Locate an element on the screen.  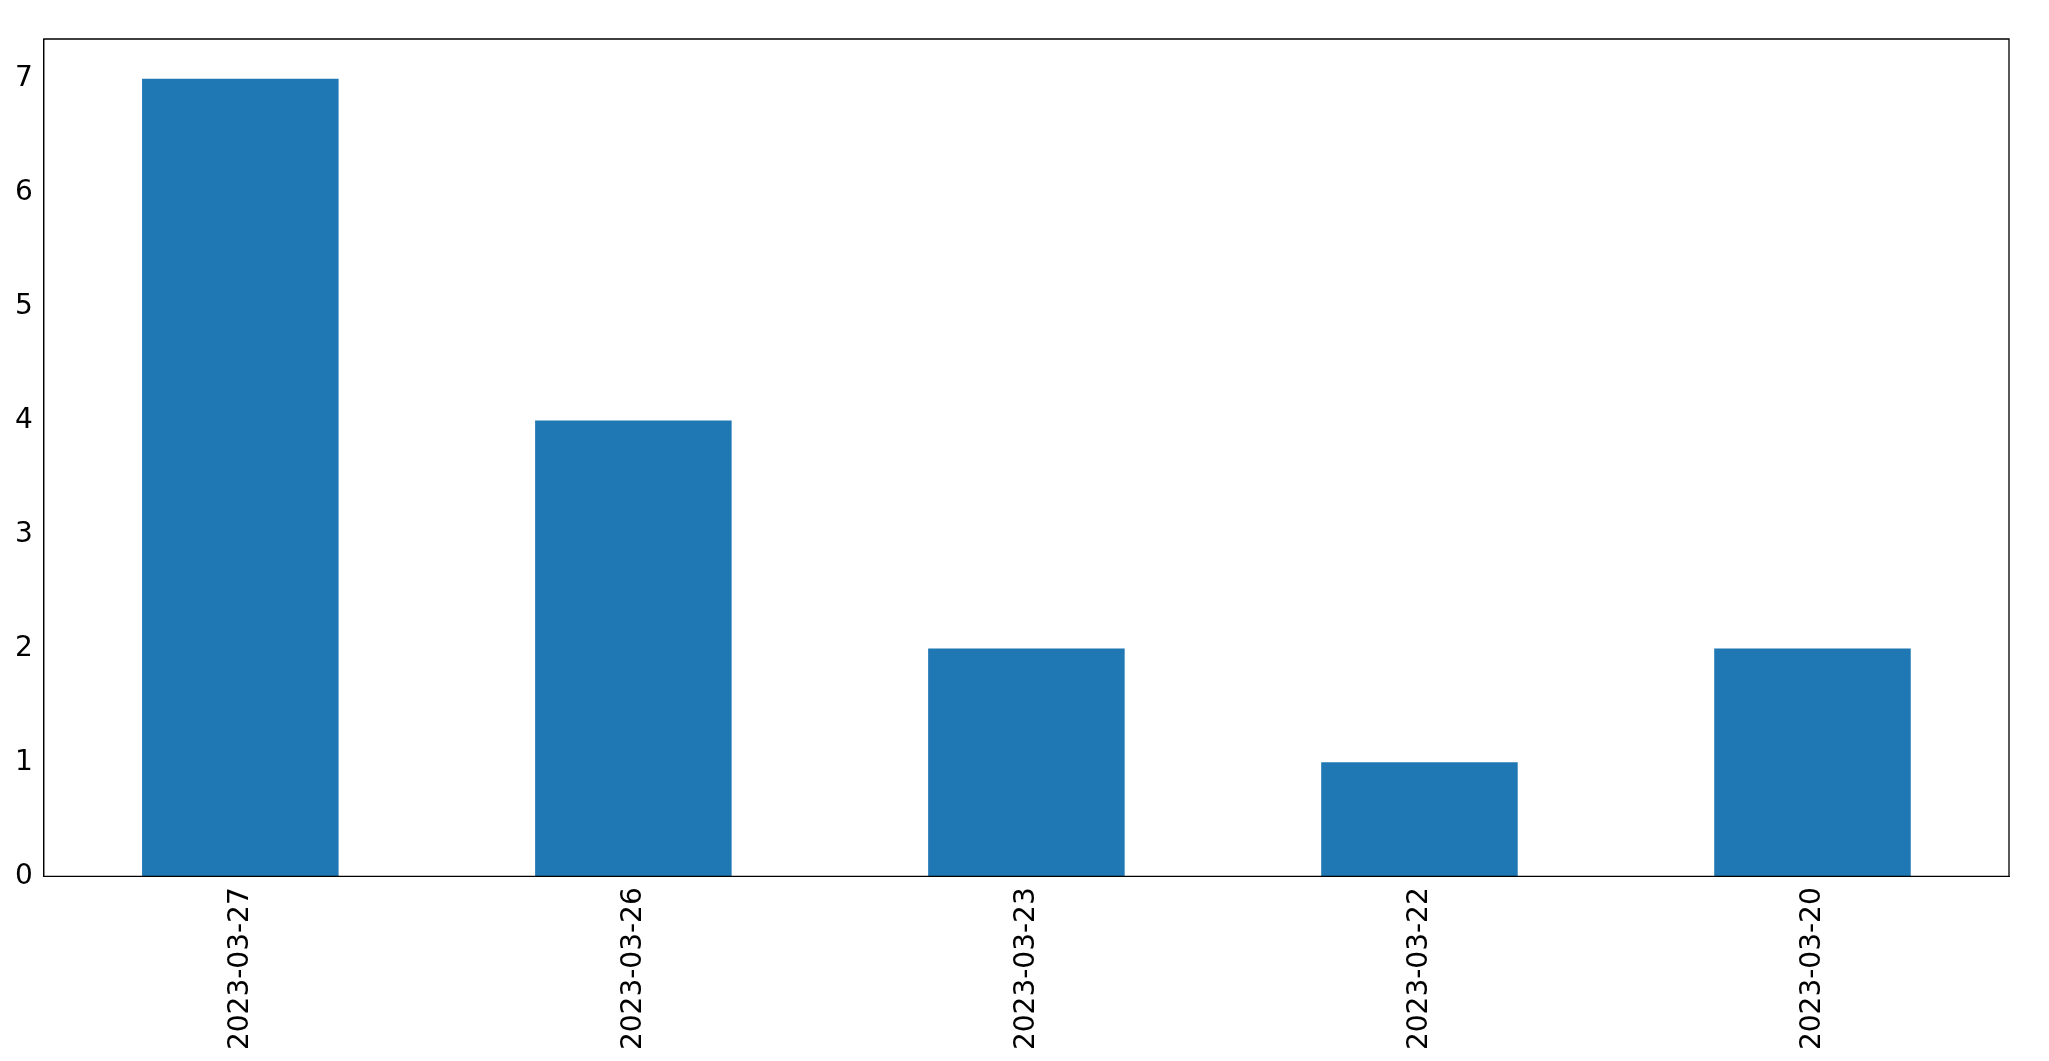
y-tick-label: 5 is located at coordinates (23, 304).